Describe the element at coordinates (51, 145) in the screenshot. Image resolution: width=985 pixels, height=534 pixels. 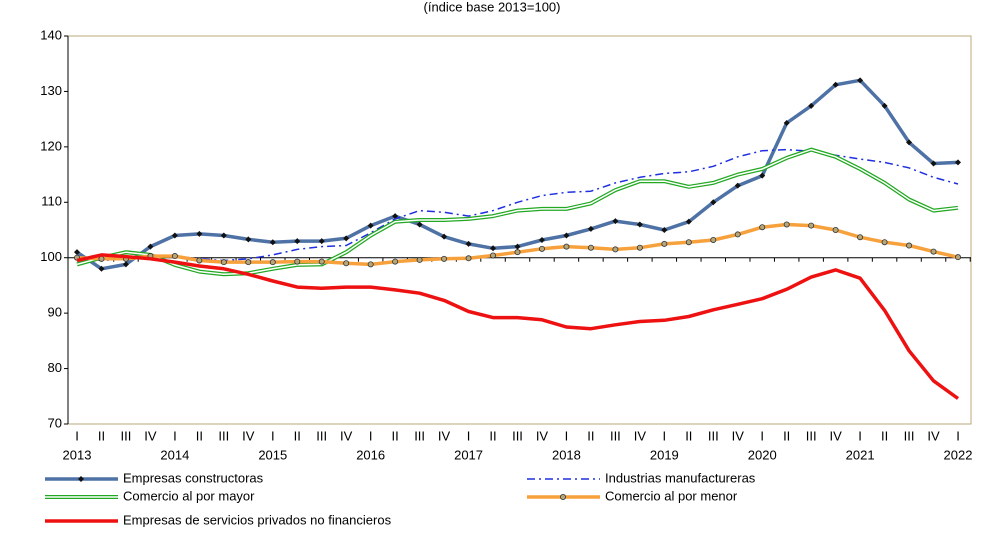
I see `y-tick-label: 120` at that location.